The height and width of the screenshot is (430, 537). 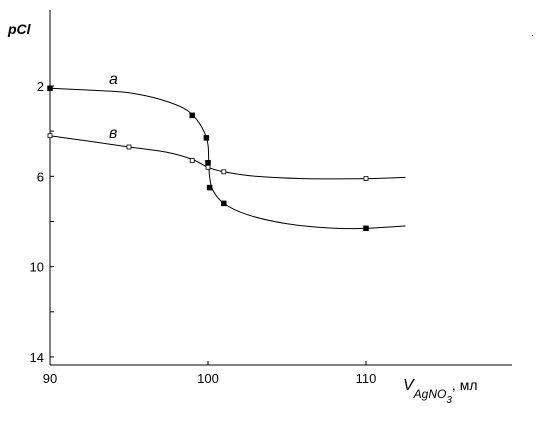 I want to click on x-axis-title: VAgNO3, мл, so click(x=440, y=391).